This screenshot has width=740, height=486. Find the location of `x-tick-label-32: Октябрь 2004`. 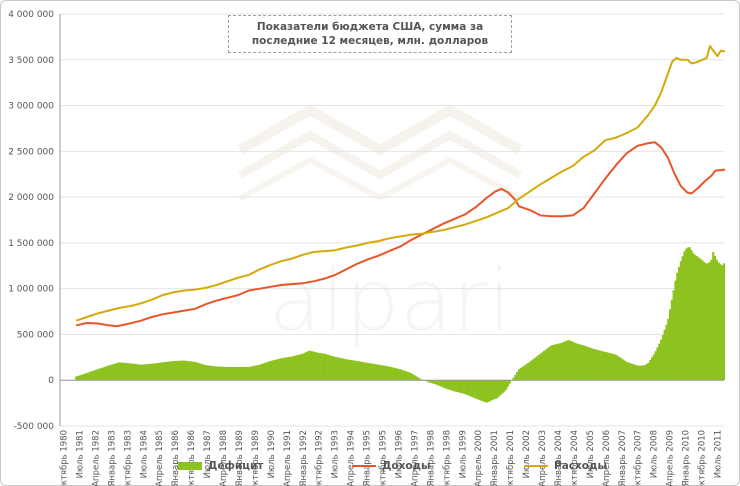

x-tick-label-32: Октябрь 2004 is located at coordinates (575, 458).